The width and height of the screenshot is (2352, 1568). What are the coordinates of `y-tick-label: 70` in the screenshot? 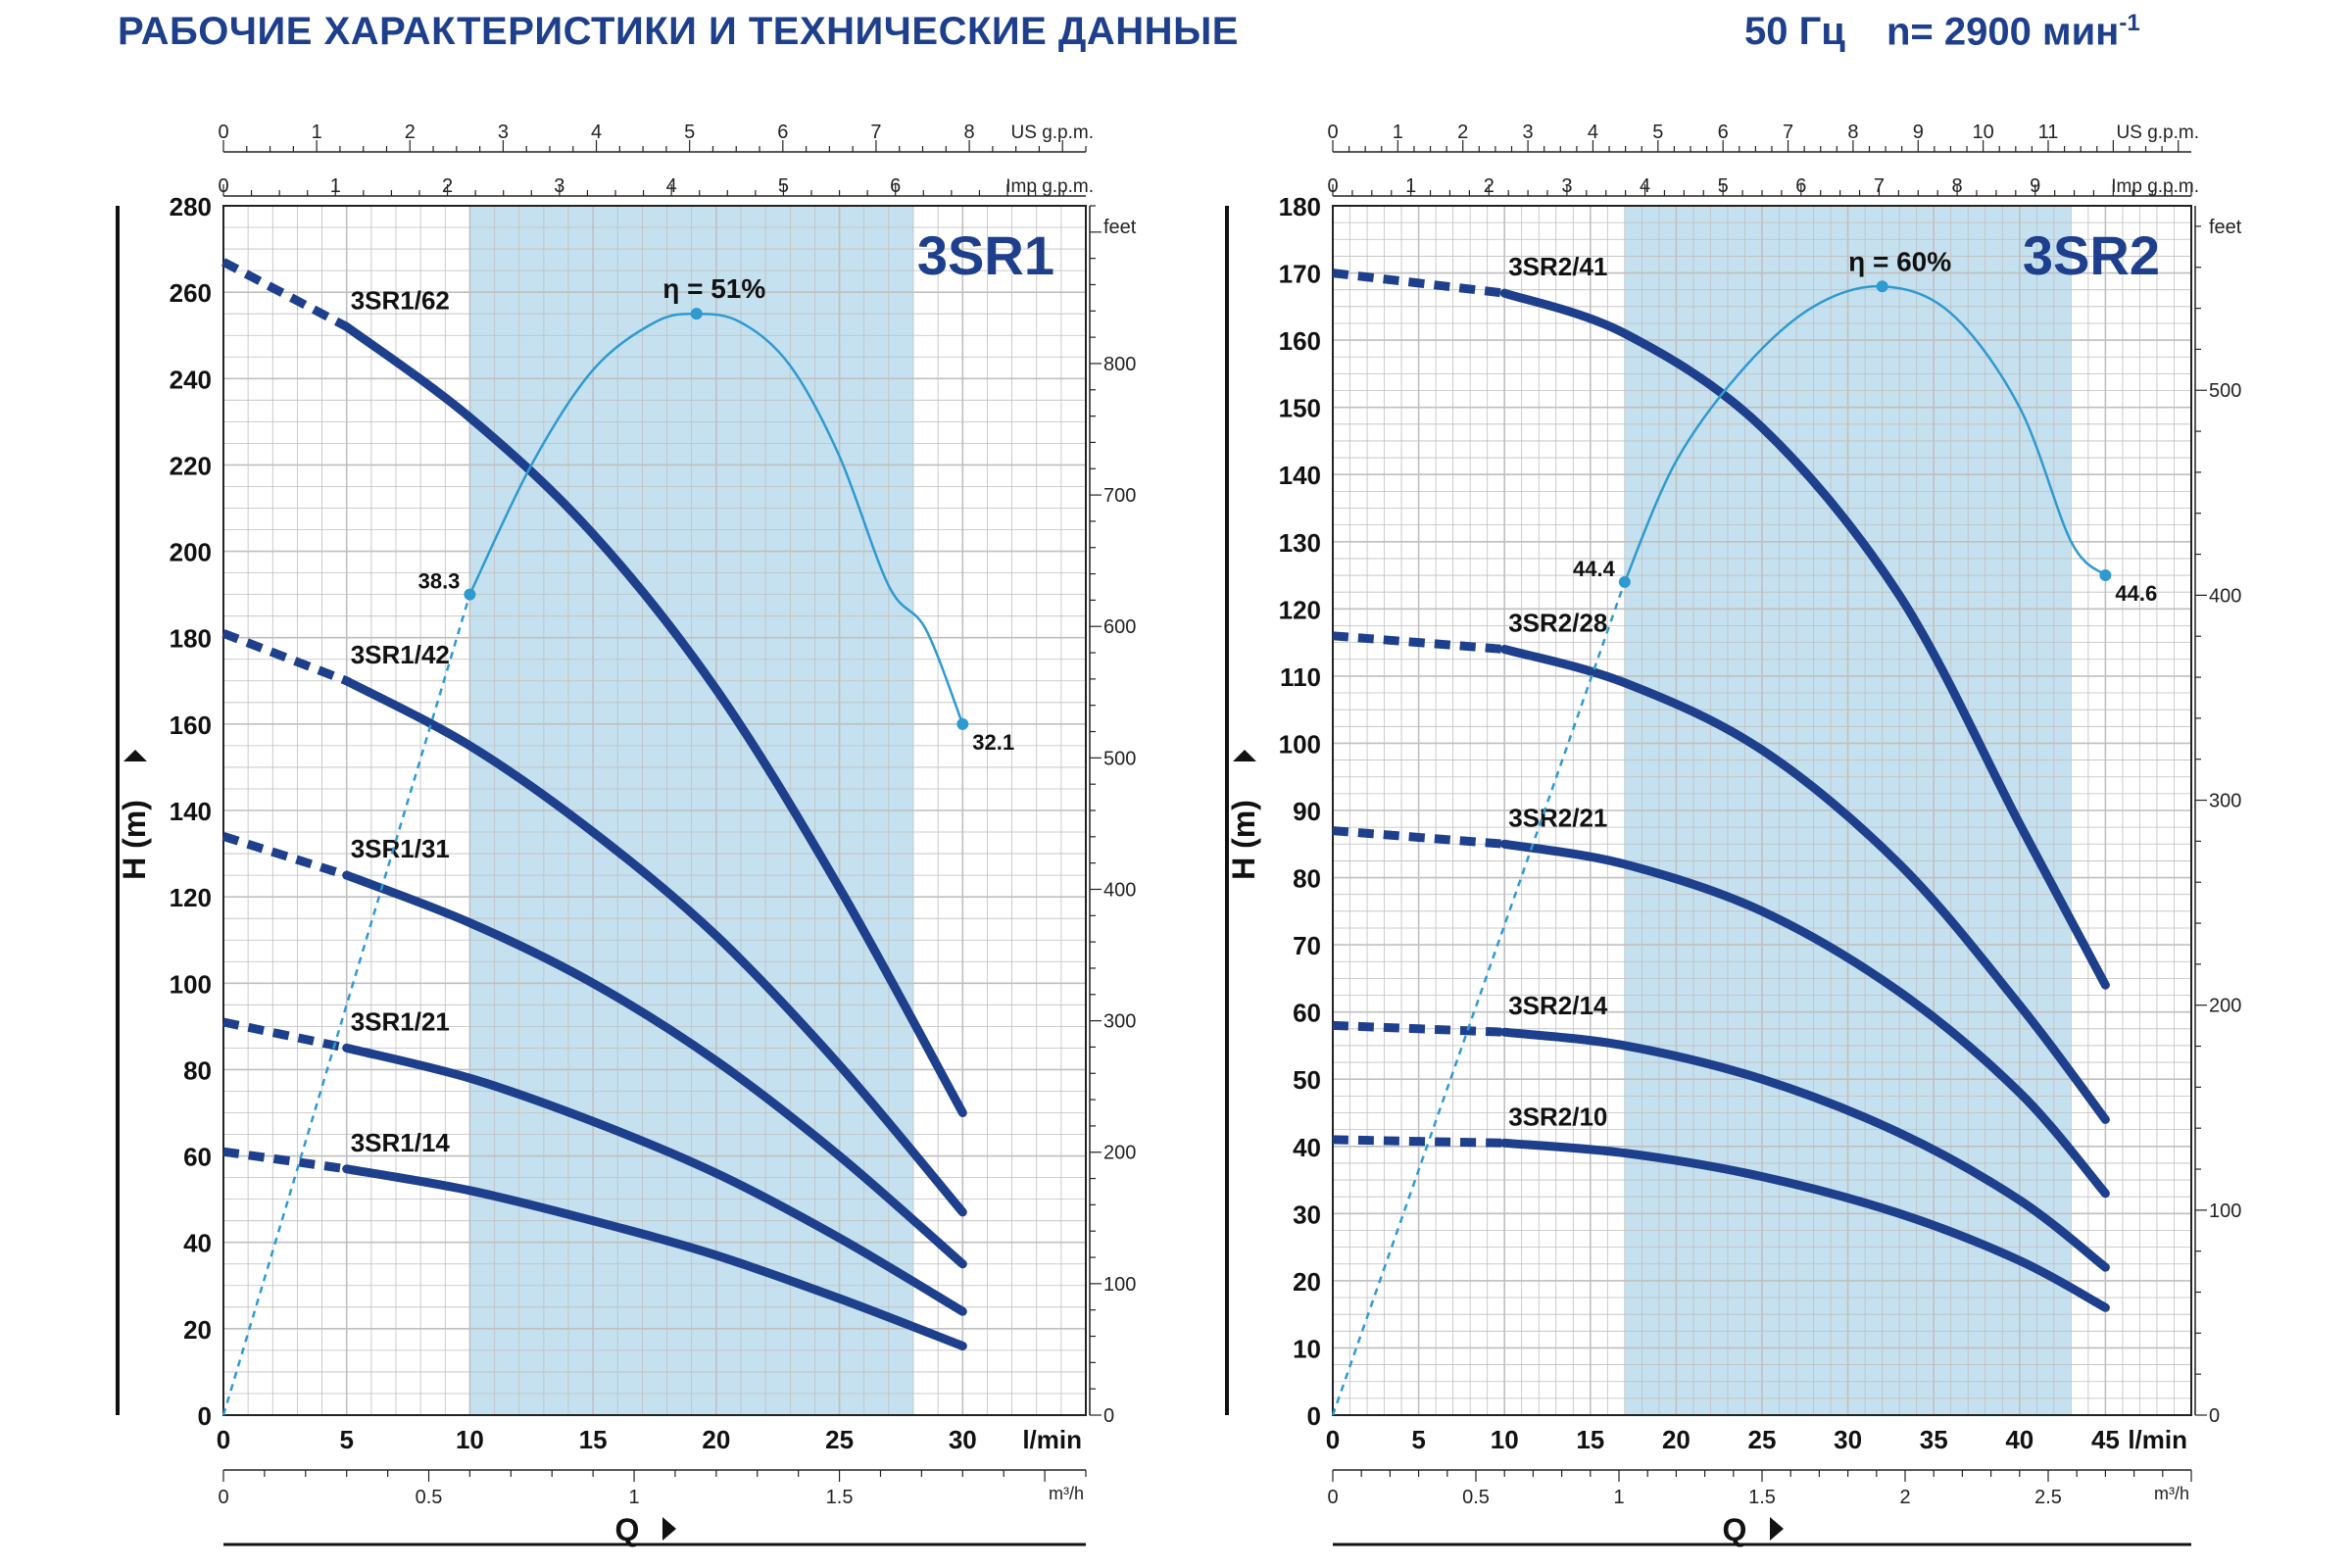 It's located at (1307, 945).